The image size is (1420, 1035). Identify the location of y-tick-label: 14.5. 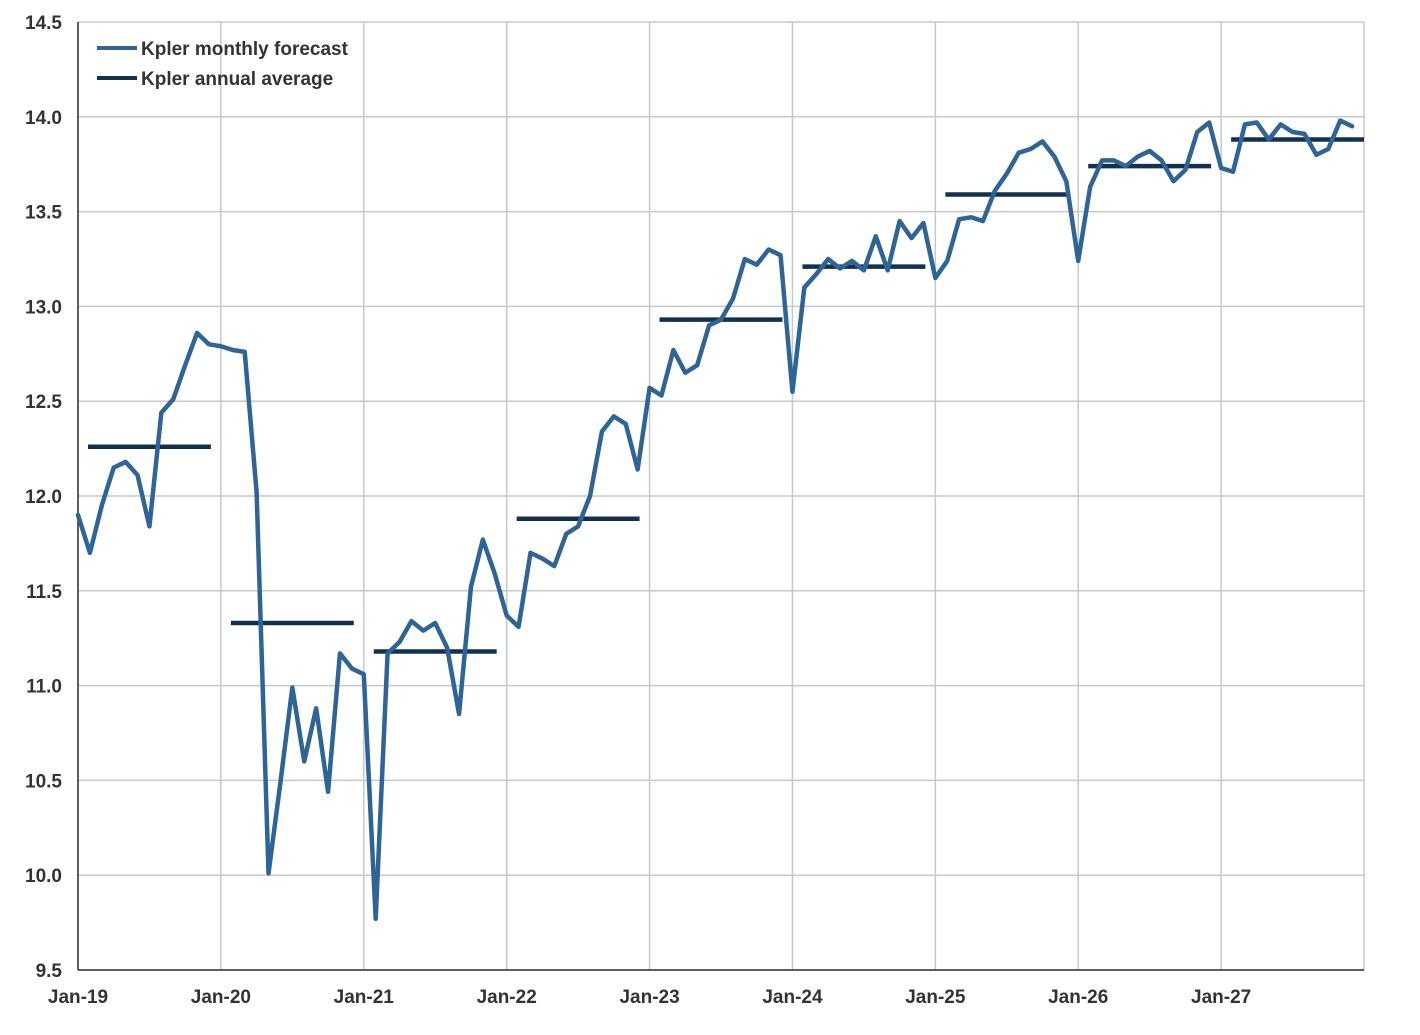
(43, 23).